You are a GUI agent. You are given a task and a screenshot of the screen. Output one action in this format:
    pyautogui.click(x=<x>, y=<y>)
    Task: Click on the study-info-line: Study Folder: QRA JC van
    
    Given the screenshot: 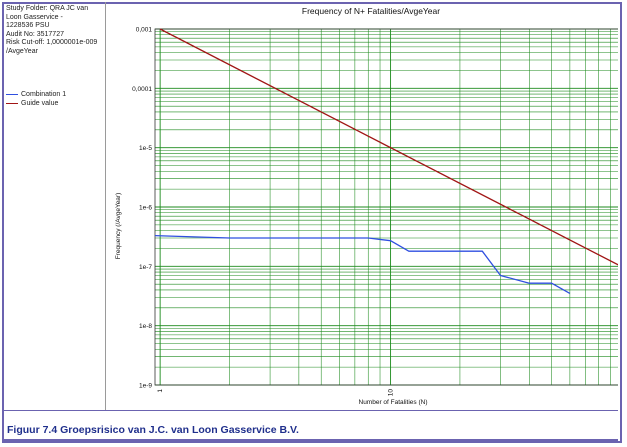 What is the action you would take?
    pyautogui.click(x=47, y=8)
    